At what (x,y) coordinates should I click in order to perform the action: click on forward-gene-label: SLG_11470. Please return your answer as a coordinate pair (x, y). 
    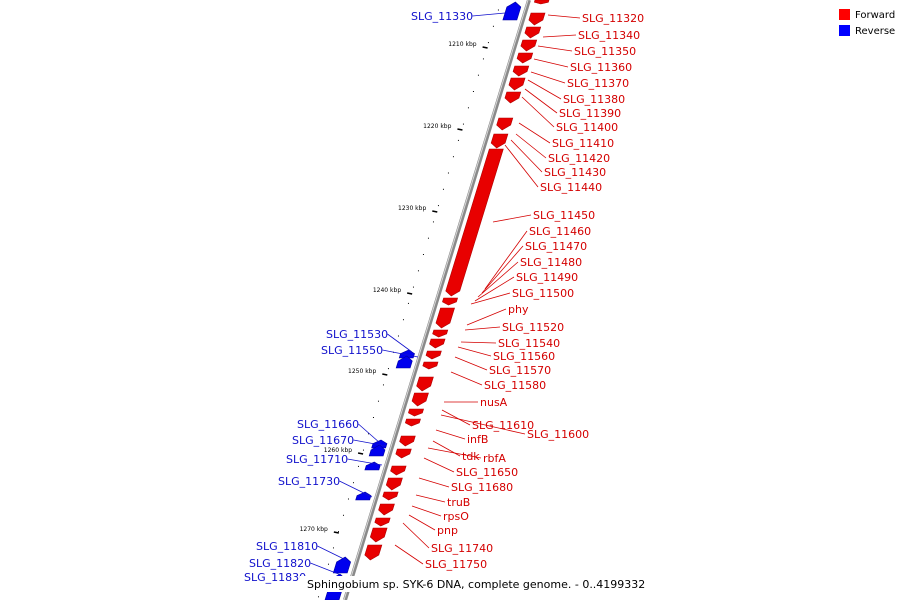
    Looking at the image, I should click on (556, 246).